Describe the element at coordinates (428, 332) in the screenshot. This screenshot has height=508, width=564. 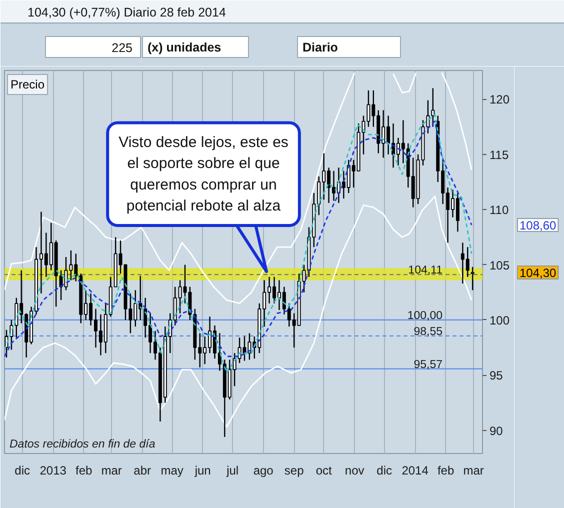
I see `ref-line-label: 98,55` at that location.